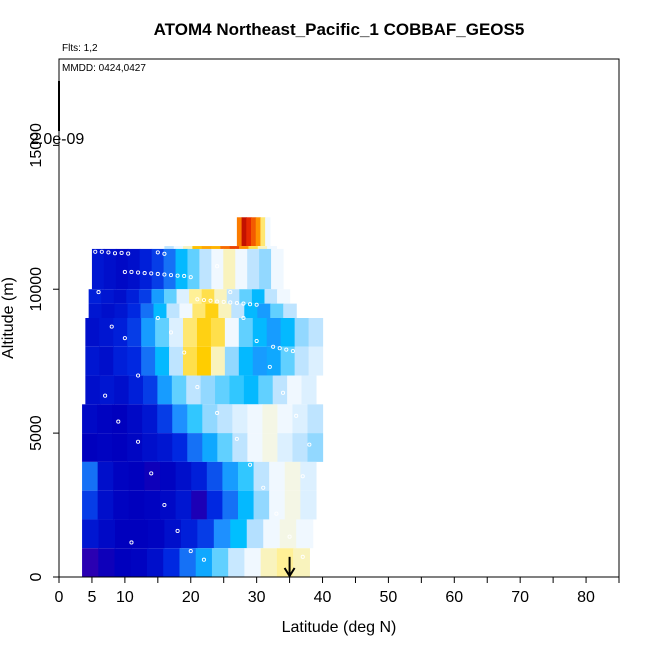  Describe the element at coordinates (339, 29) in the screenshot. I see `chart-title: ATOM4 Northeast_Pacific_1 COBBAF_GEOS5` at that location.